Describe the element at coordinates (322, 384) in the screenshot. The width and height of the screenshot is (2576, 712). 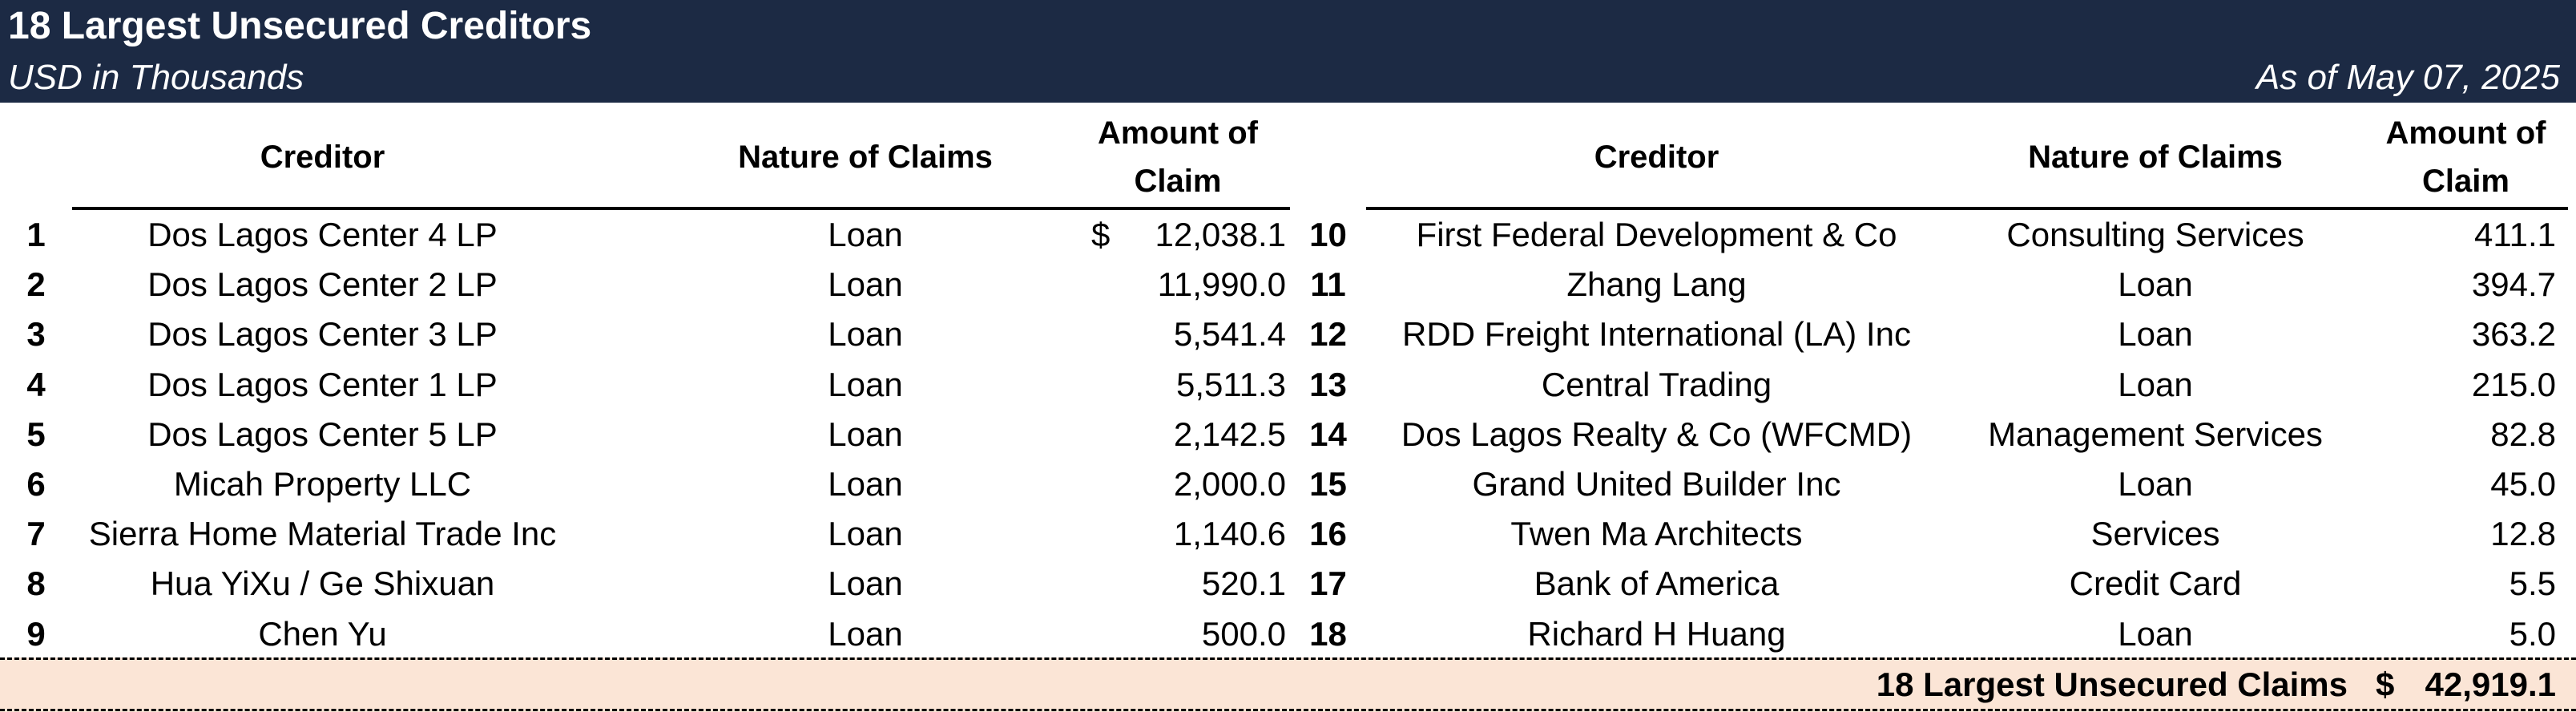
I see `creditor-name: Dos Lagos Center 1 LP` at that location.